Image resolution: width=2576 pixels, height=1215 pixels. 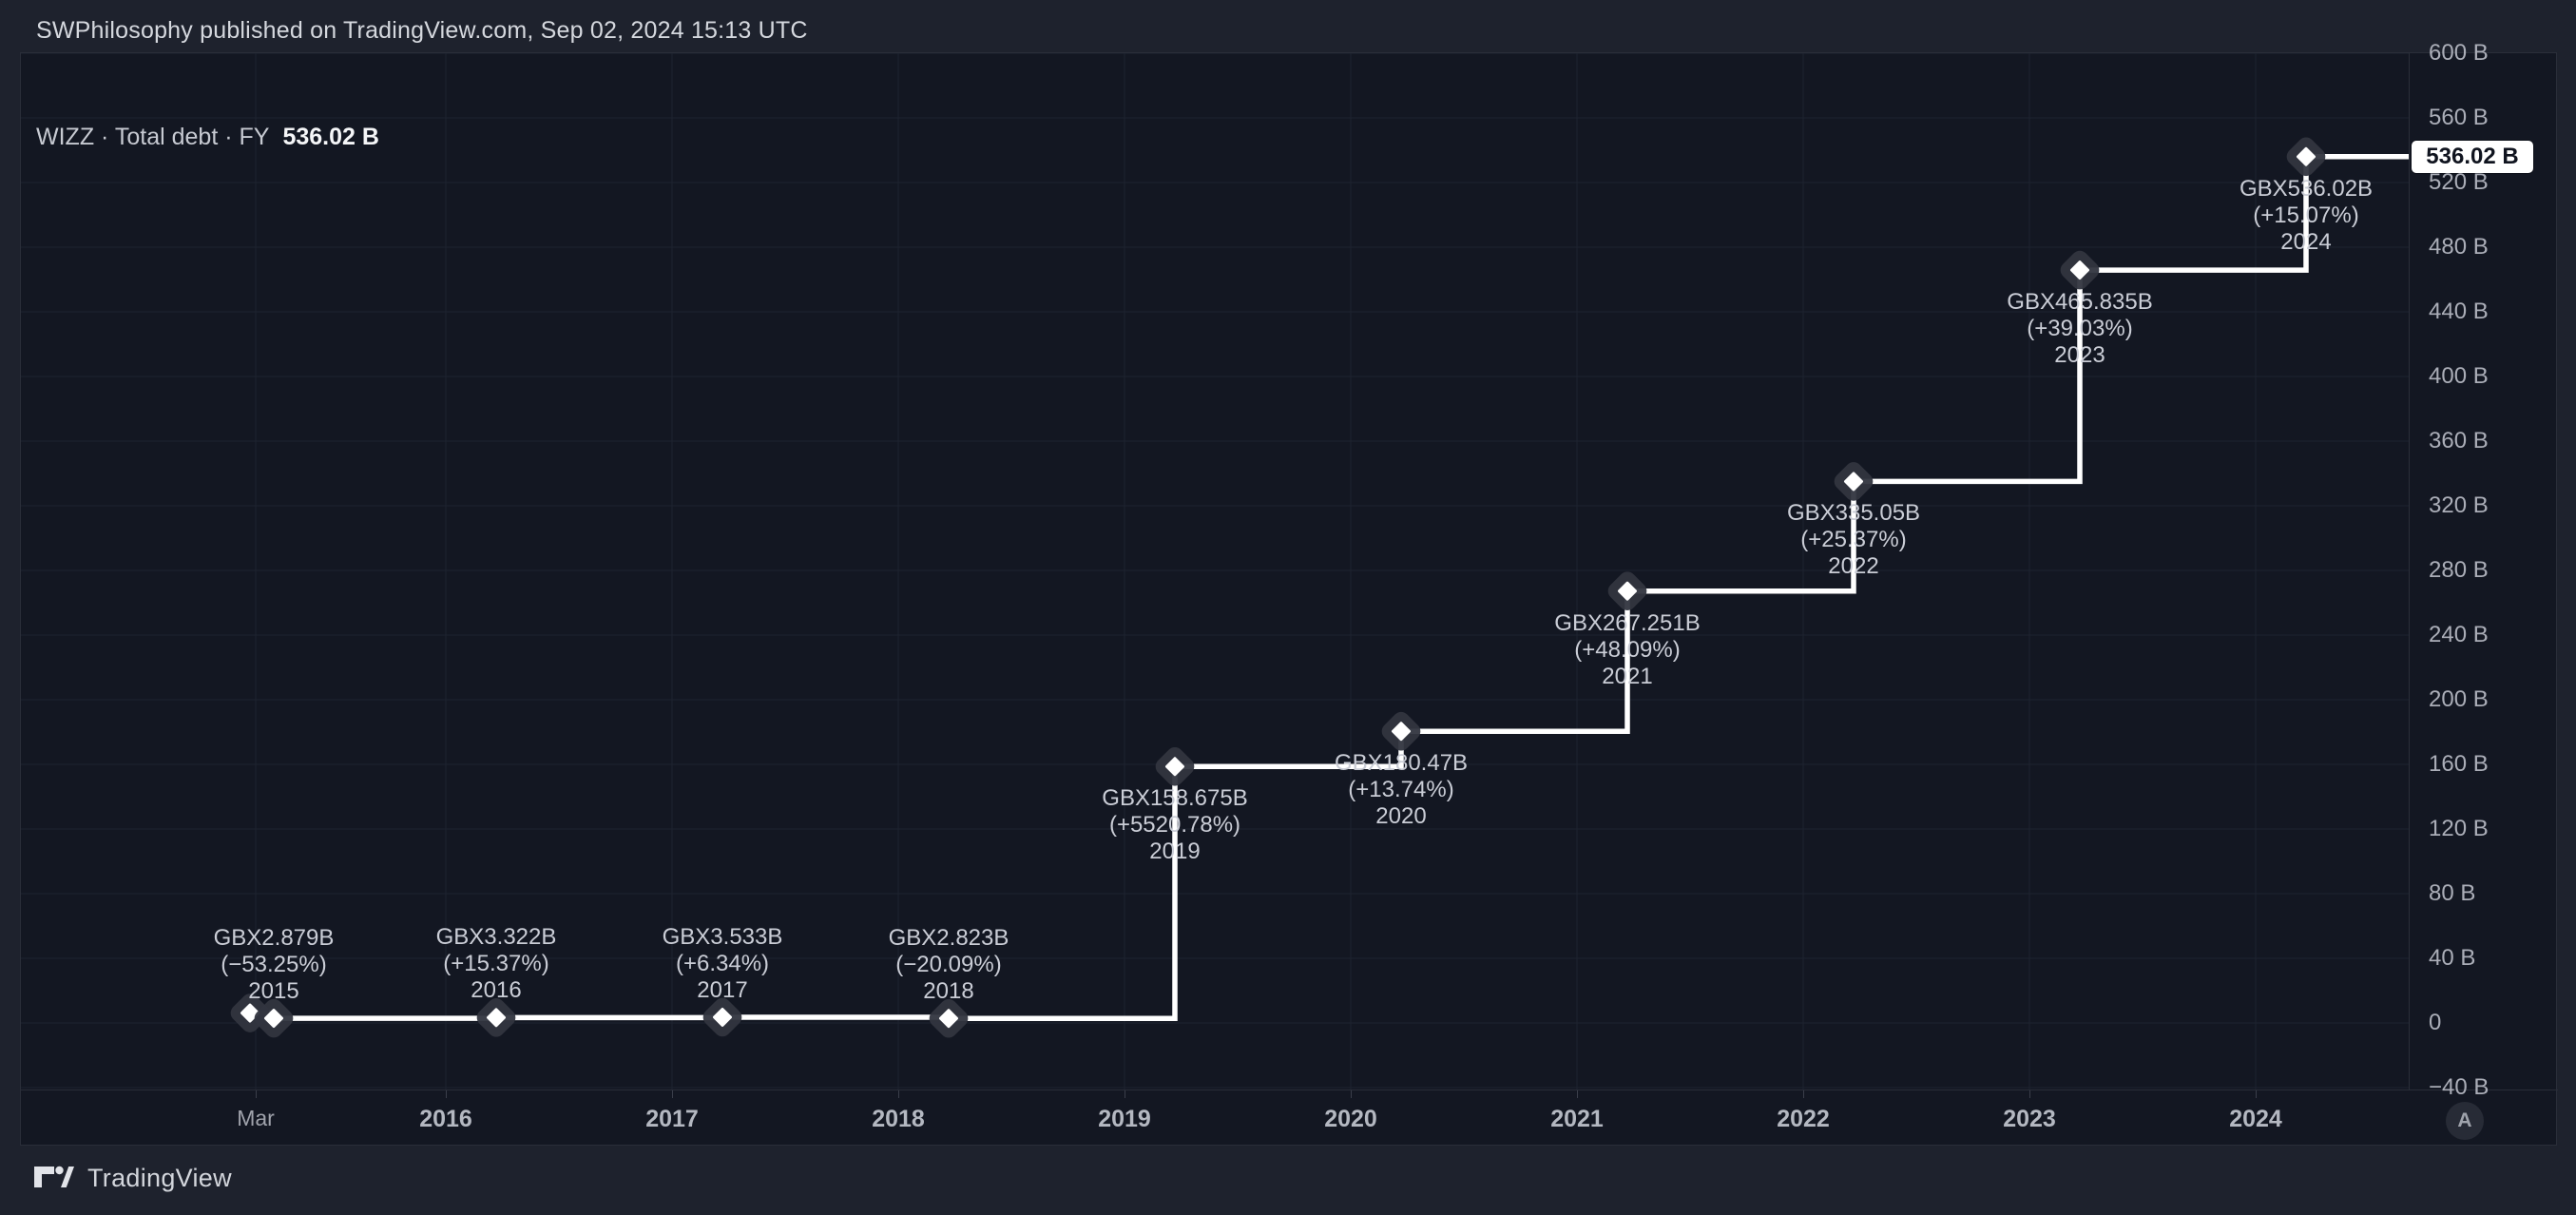 What do you see at coordinates (496, 937) in the screenshot?
I see `data-label-value: GBX3.322B` at bounding box center [496, 937].